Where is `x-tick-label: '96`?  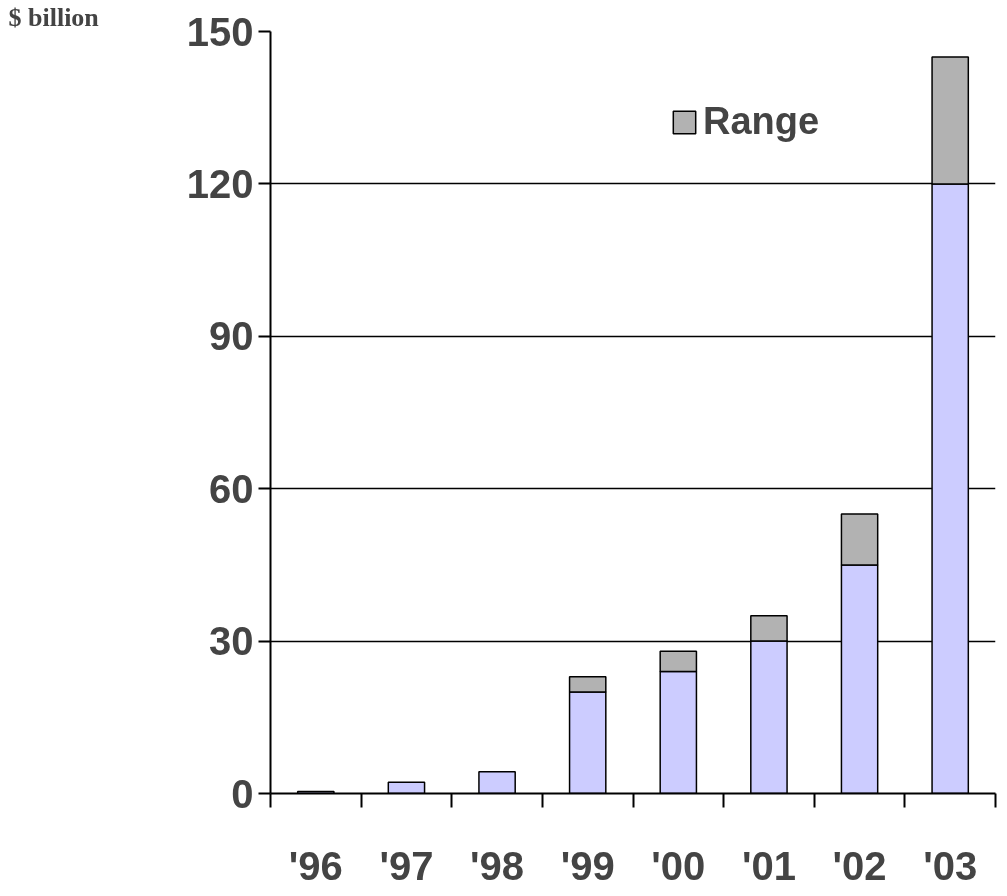
x-tick-label: '96 is located at coordinates (315, 865).